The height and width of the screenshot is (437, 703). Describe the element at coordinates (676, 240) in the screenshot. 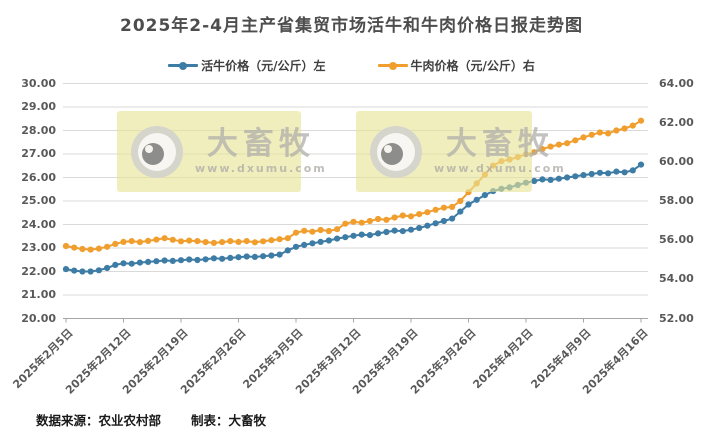

I see `y-axis-right-tick-label: 56.00` at that location.